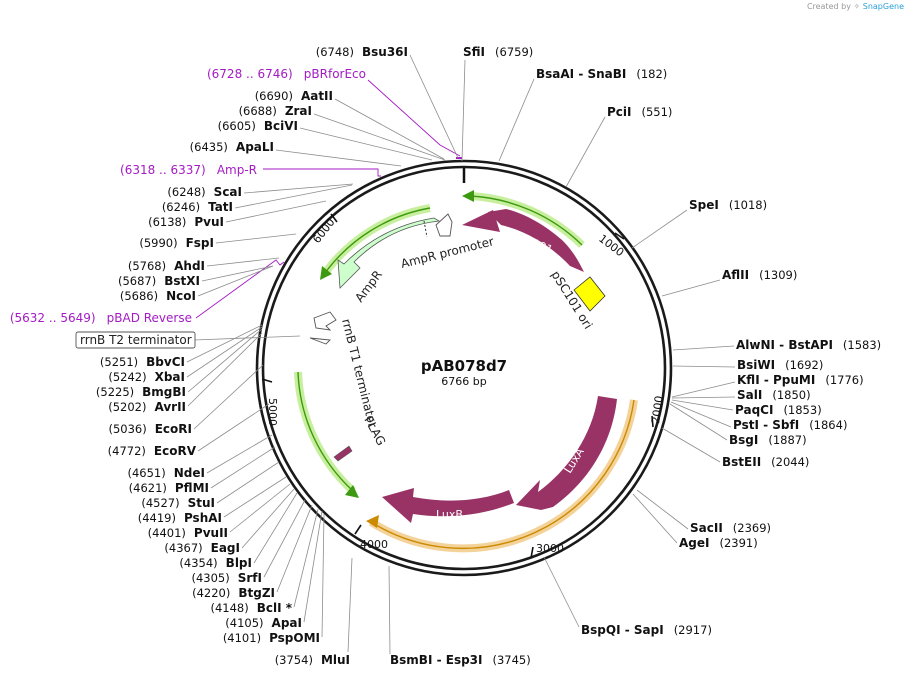  I want to click on enzyme-site-label: (5687) BstXI, so click(159, 281).